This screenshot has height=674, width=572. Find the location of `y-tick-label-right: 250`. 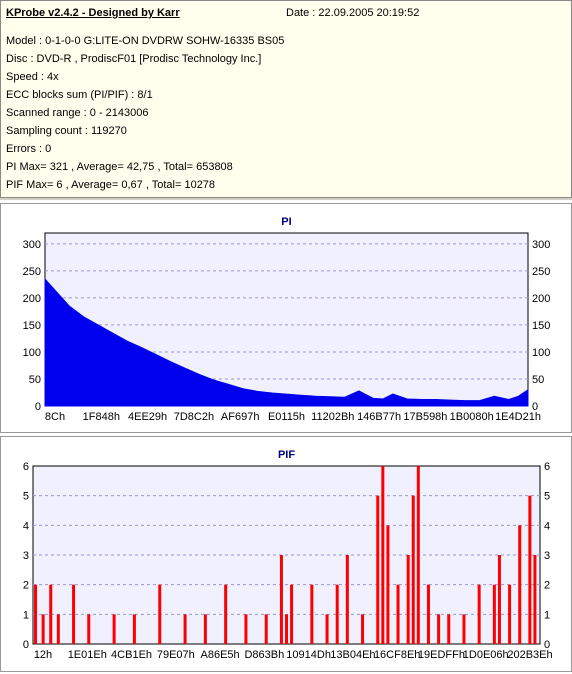

y-tick-label-right: 250 is located at coordinates (541, 272).